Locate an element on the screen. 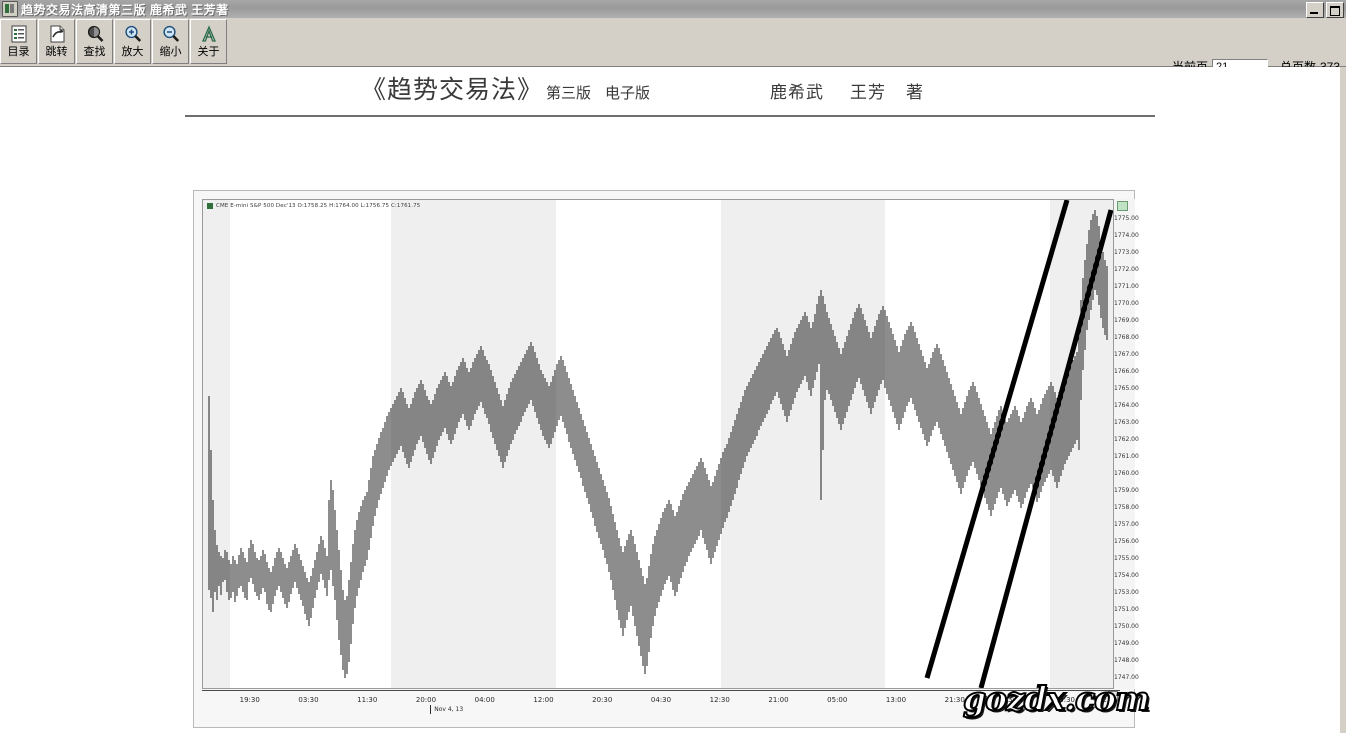 Image resolution: width=1346 pixels, height=733 pixels. price-tick: 1761.00 is located at coordinates (1126, 456).